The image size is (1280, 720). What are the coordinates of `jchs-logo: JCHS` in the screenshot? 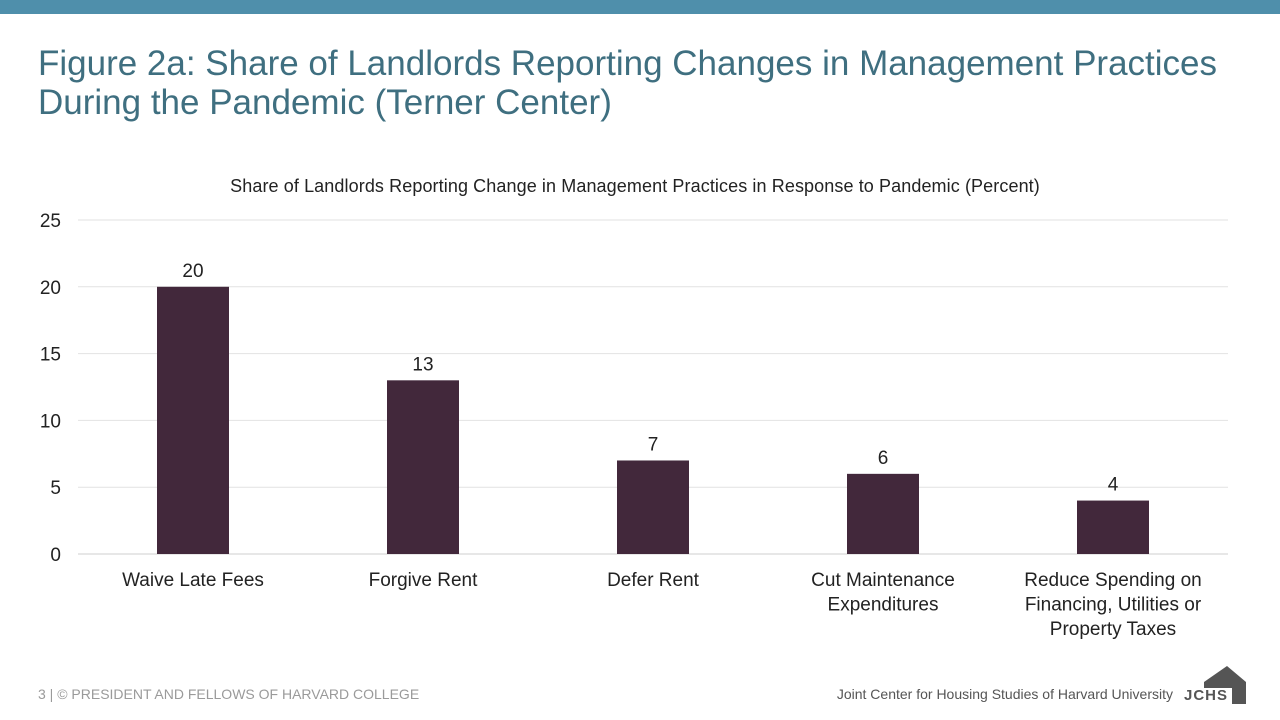 It's located at (1215, 685).